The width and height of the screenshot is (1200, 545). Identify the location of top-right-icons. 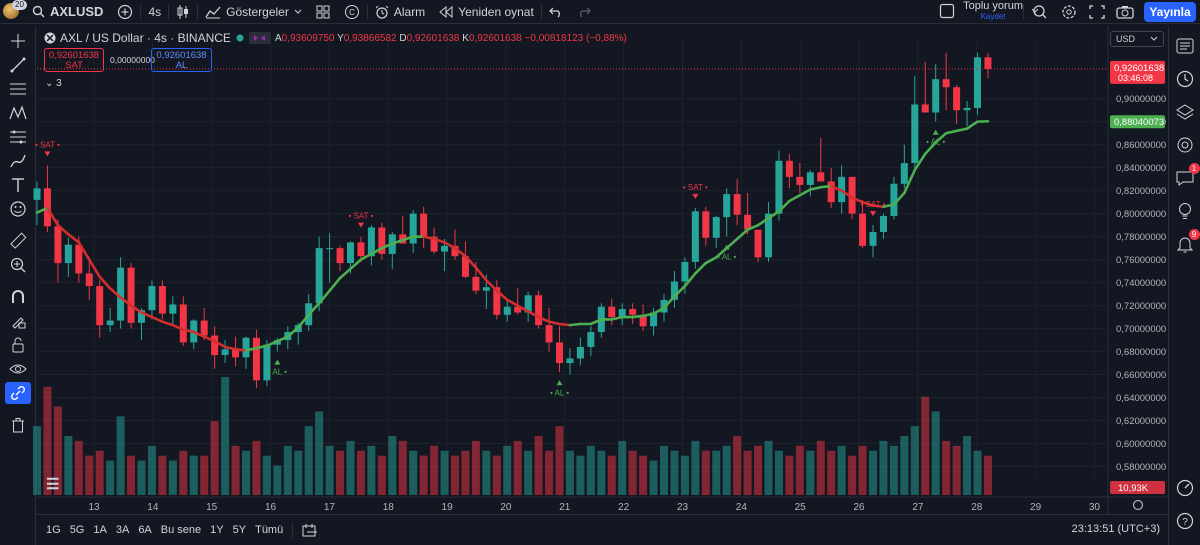
(1079, 12).